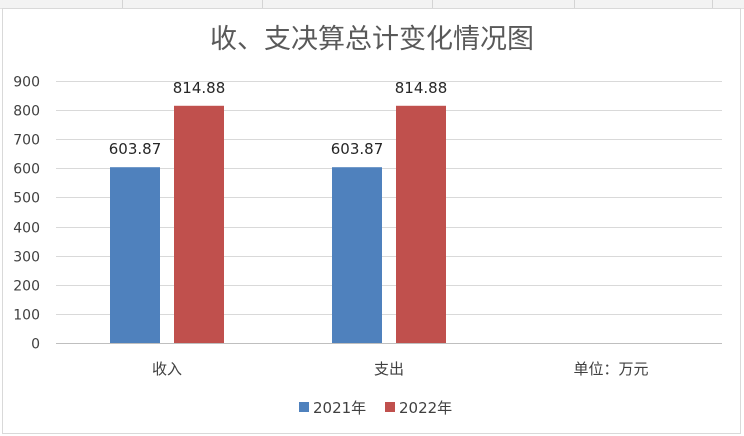 This screenshot has width=744, height=436. What do you see at coordinates (26, 83) in the screenshot?
I see `y-tick-label: 900` at bounding box center [26, 83].